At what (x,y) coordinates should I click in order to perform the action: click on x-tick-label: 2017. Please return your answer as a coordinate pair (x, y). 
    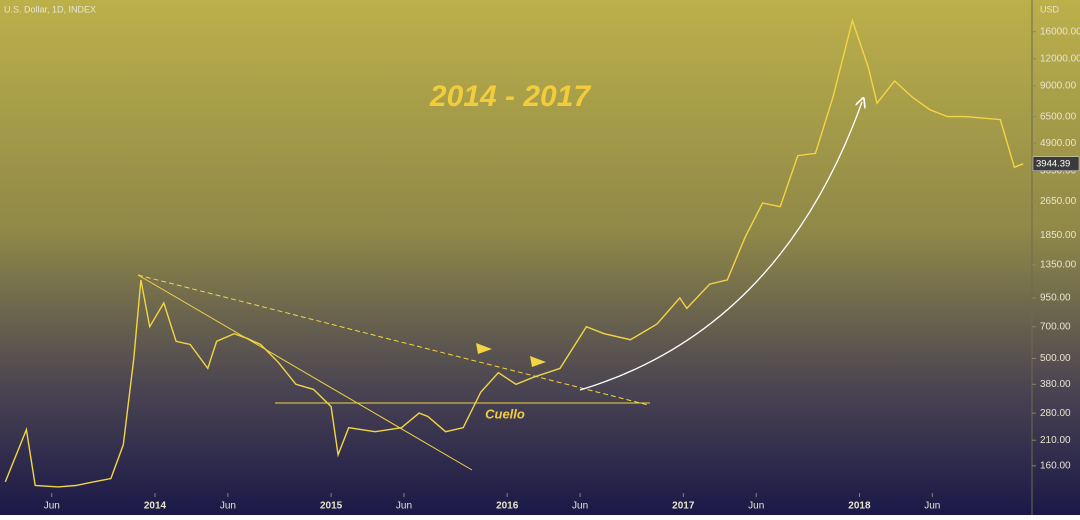
    Looking at the image, I should click on (683, 506).